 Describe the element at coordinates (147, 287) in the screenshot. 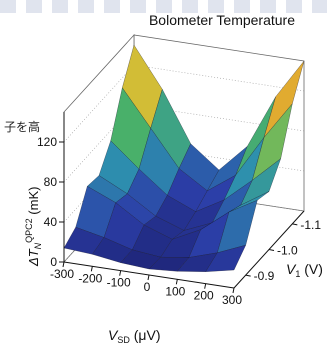

I see `x-tick-label: 0` at that location.